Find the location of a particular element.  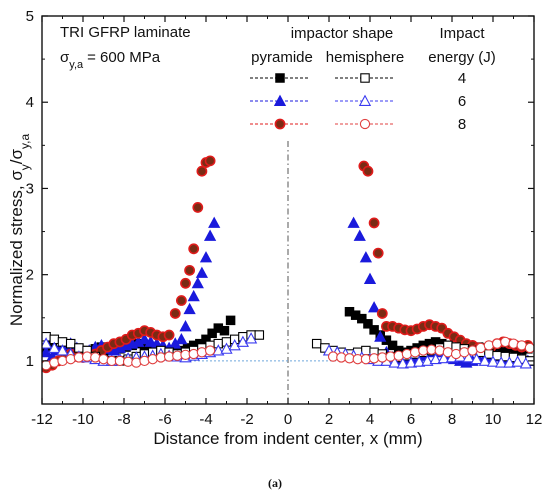

legend-group-header: impactor shape is located at coordinates (342, 33).